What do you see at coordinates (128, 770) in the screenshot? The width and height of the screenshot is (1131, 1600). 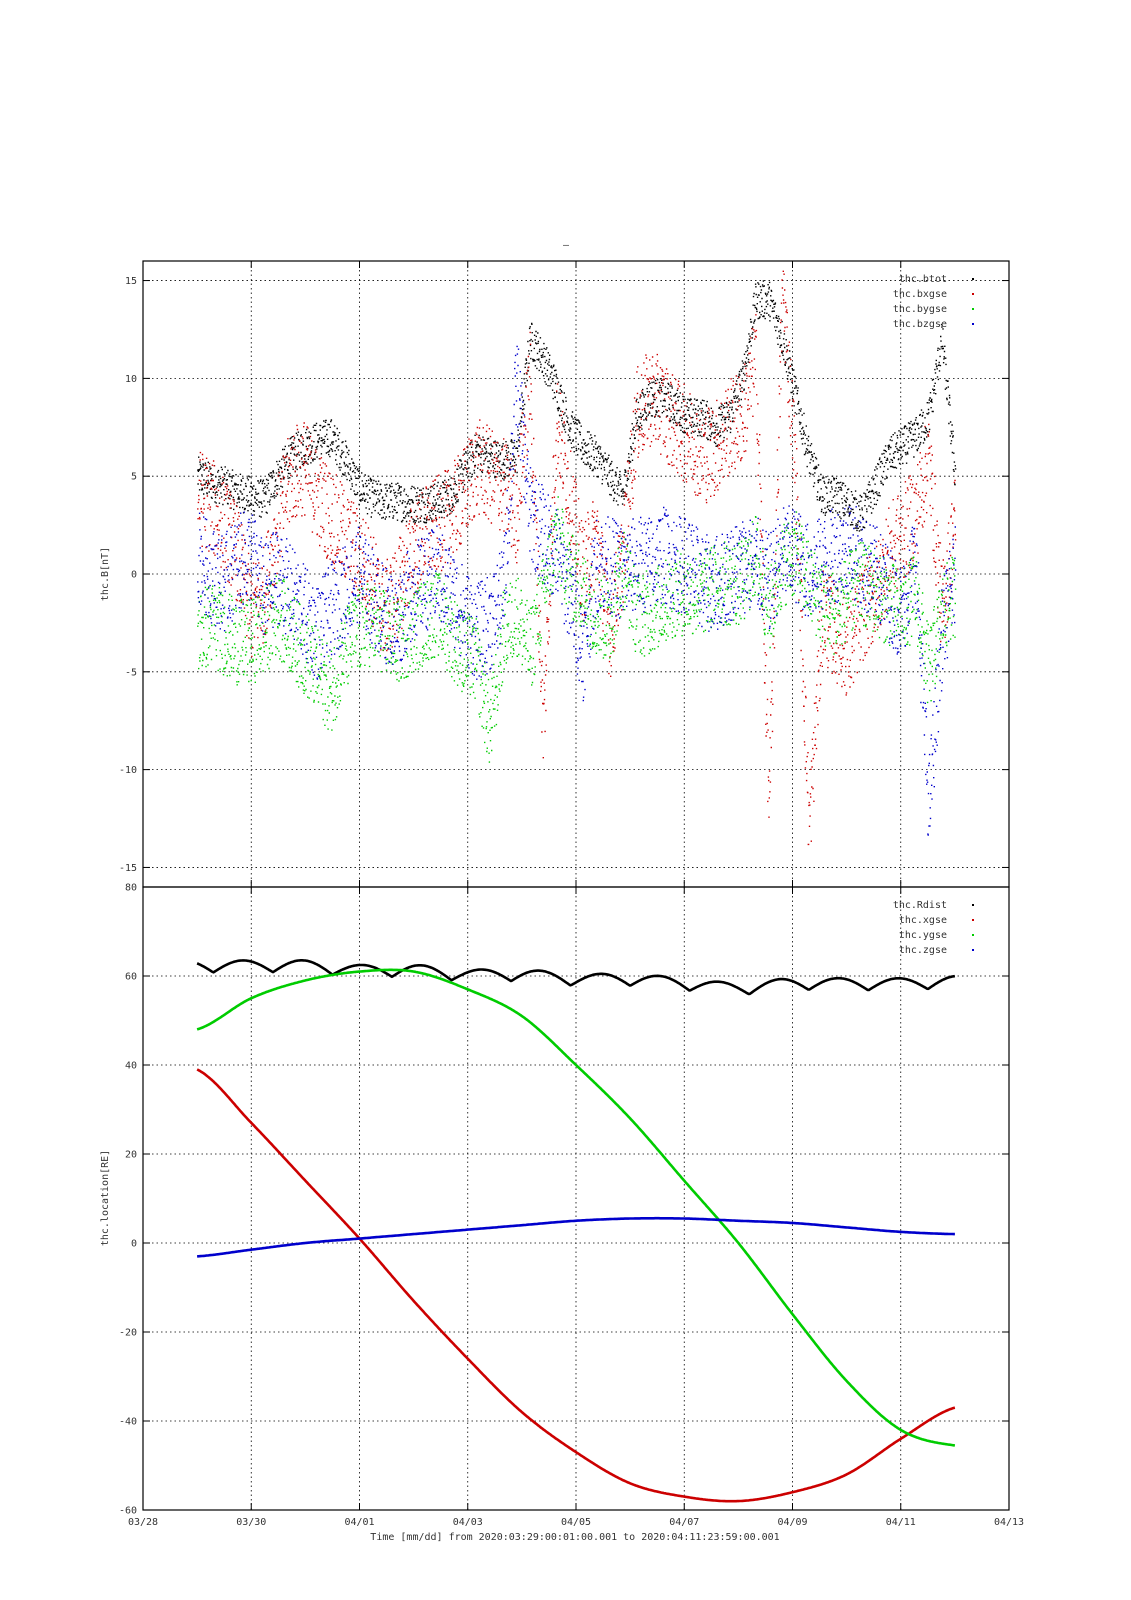 I see `magnetic-field-y-tick-label: -10` at bounding box center [128, 770].